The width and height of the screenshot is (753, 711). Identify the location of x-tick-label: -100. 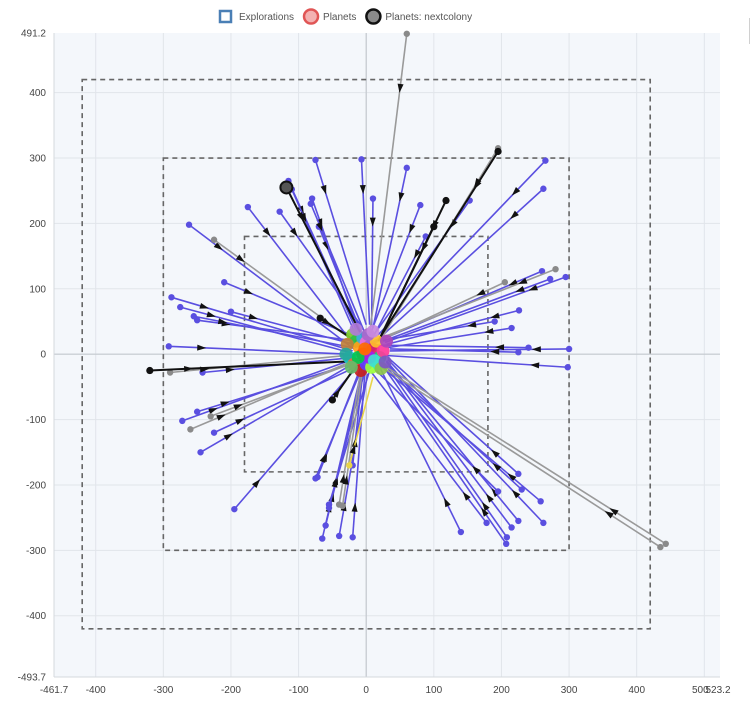
(299, 690).